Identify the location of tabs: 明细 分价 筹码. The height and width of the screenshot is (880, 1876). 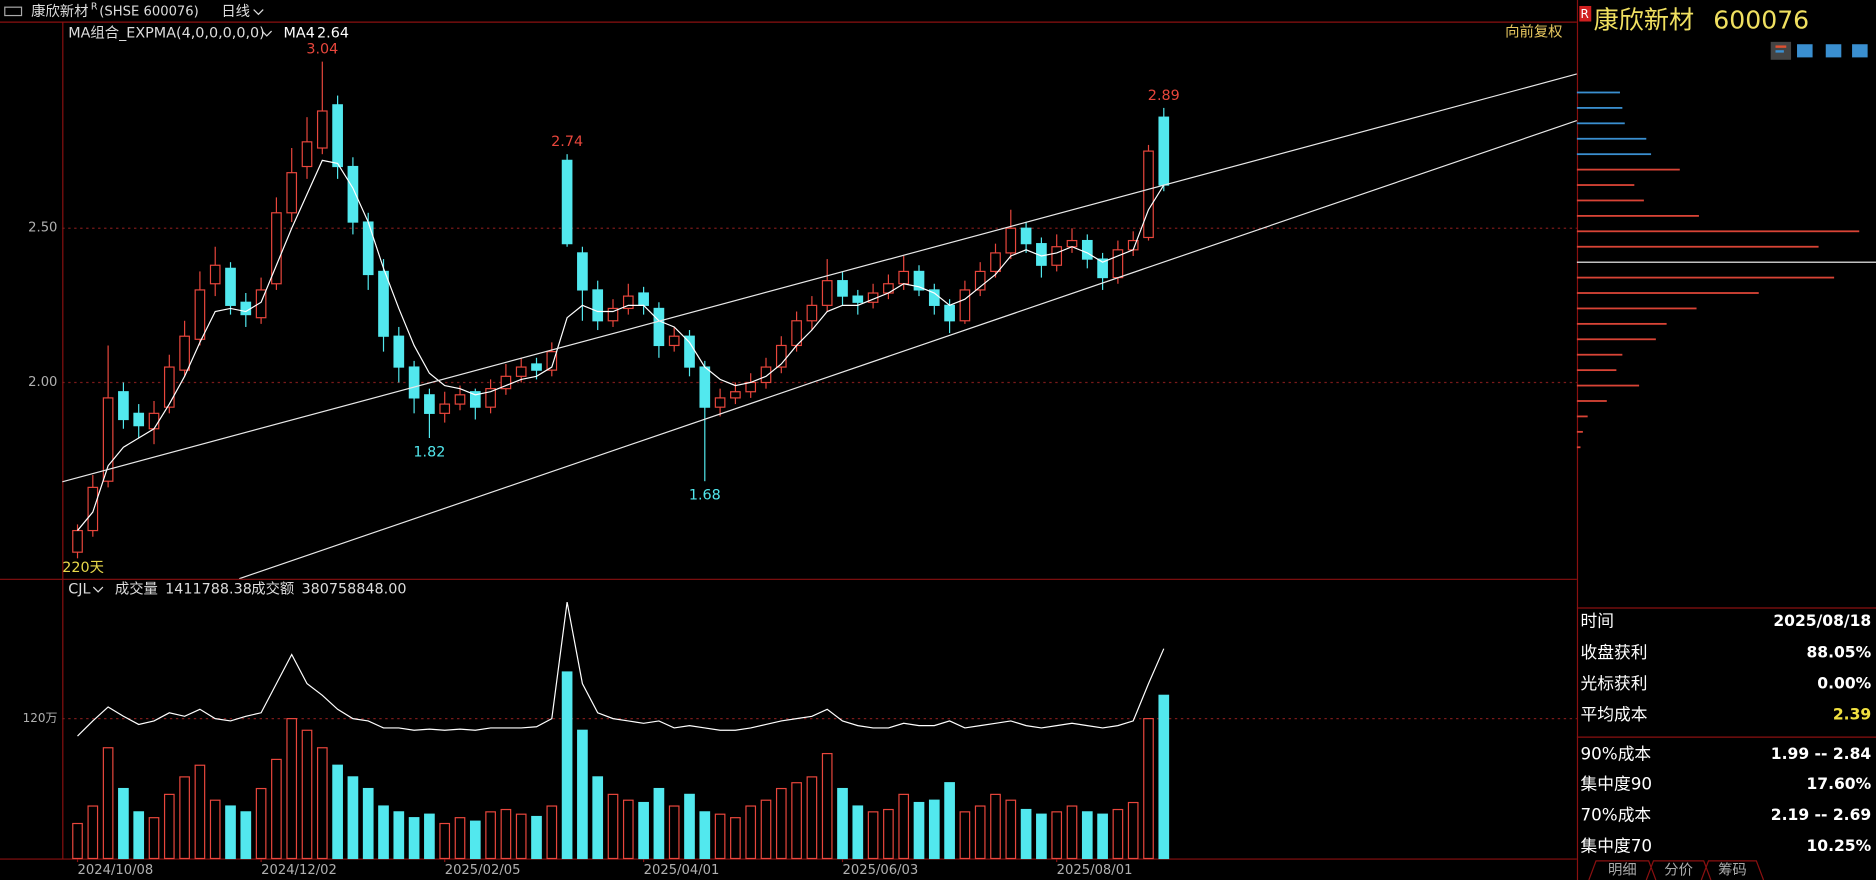
(1676, 870).